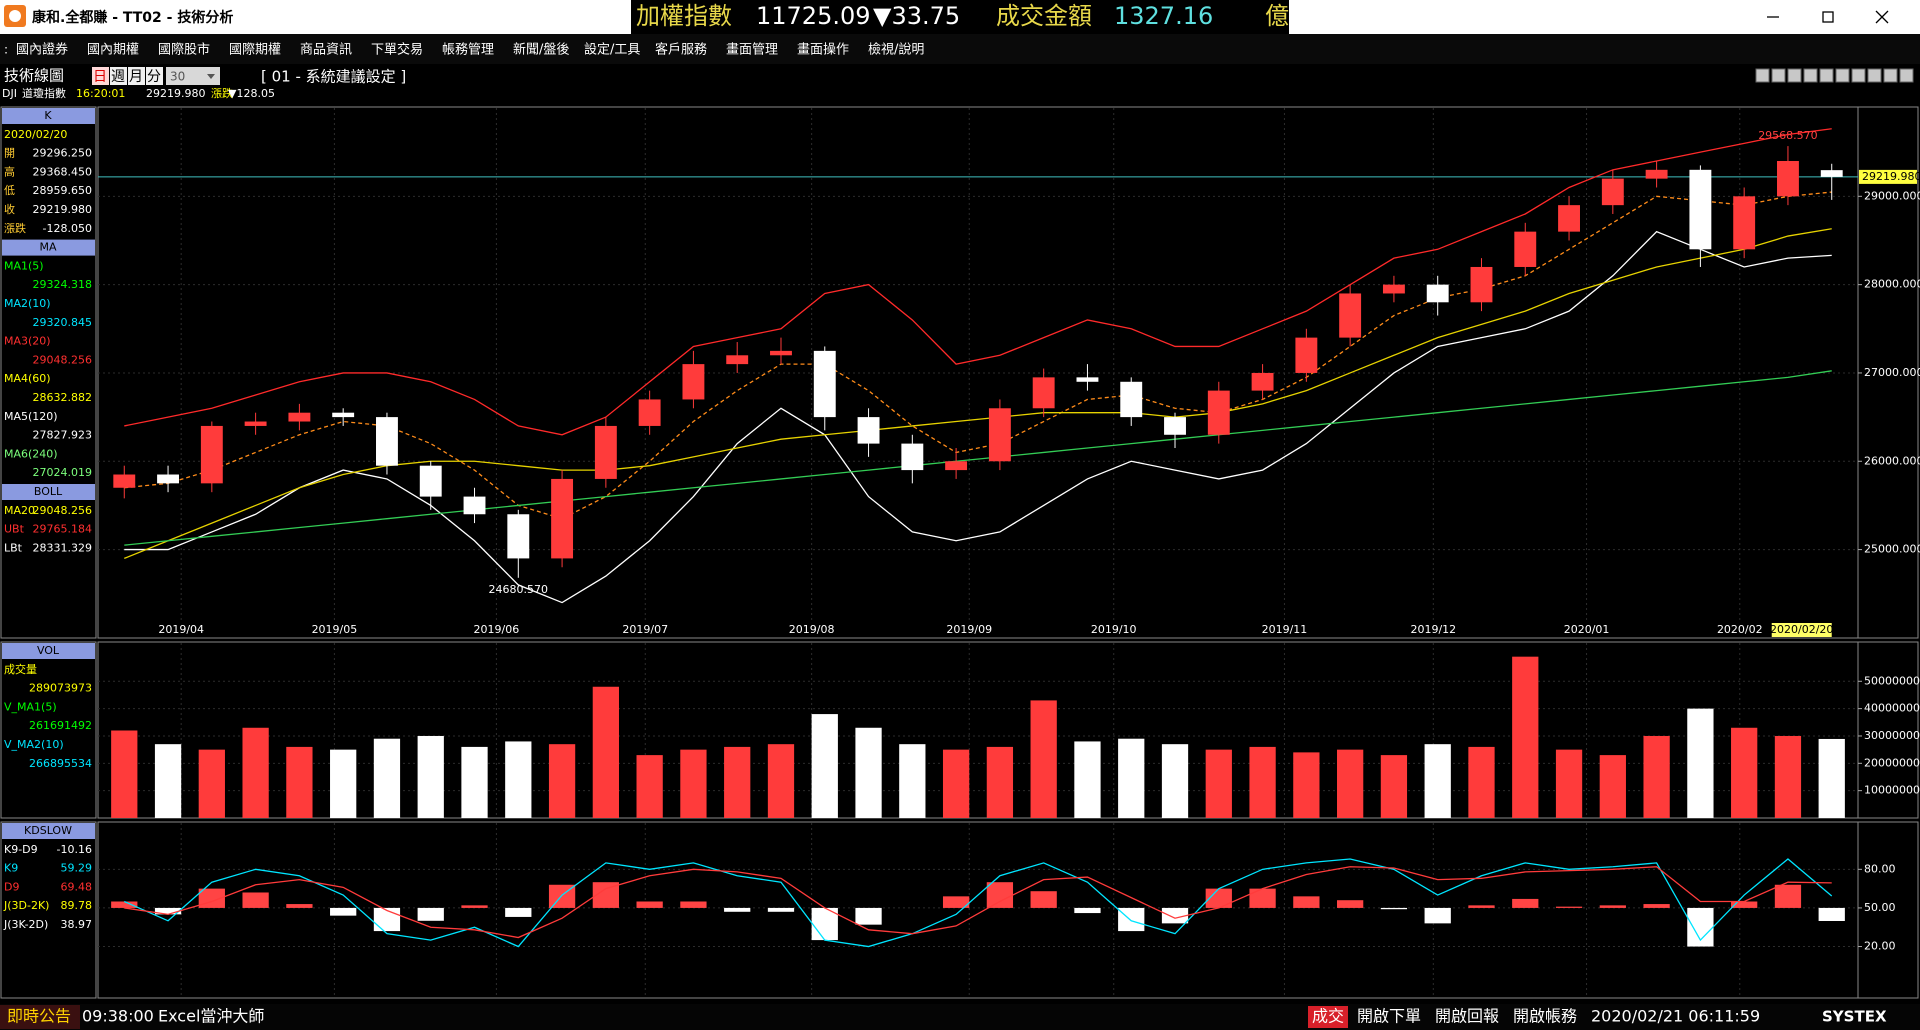  I want to click on panel-label: MA4(60), so click(27, 378).